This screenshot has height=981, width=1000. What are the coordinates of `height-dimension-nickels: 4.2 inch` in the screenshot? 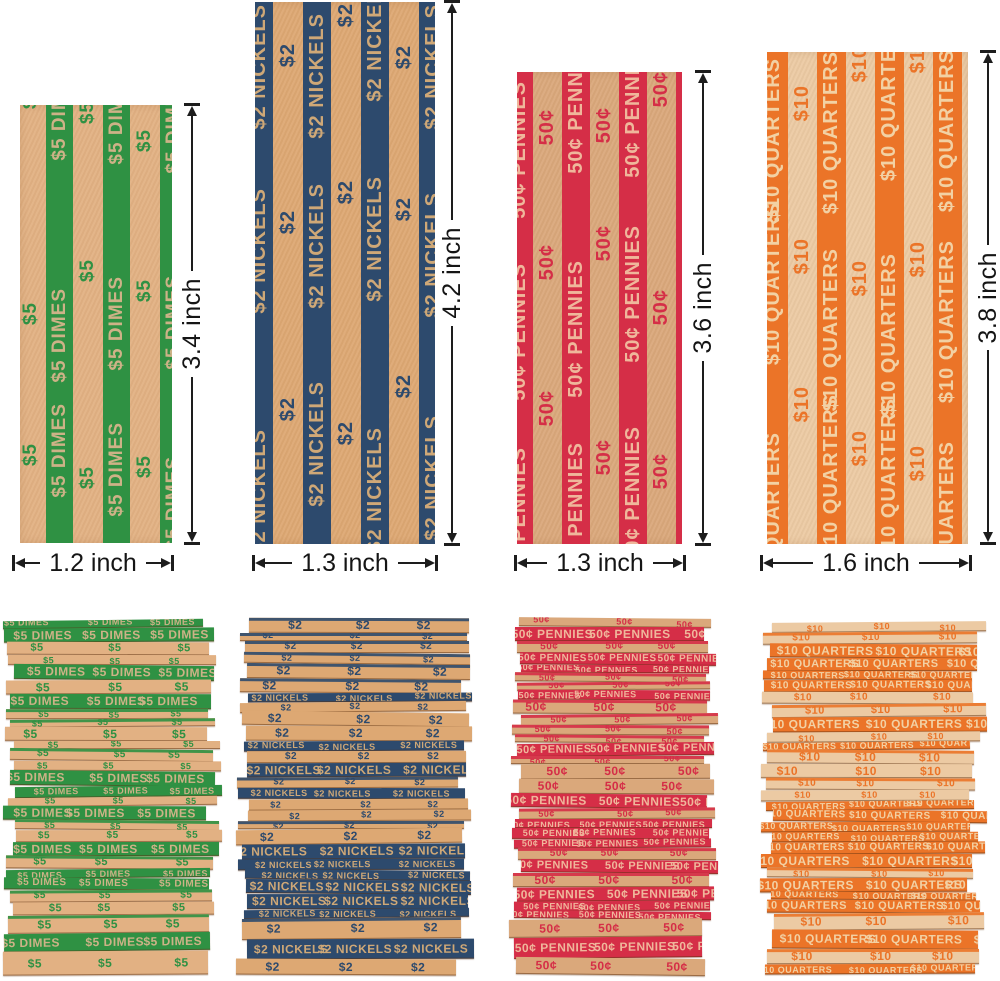 It's located at (452, 273).